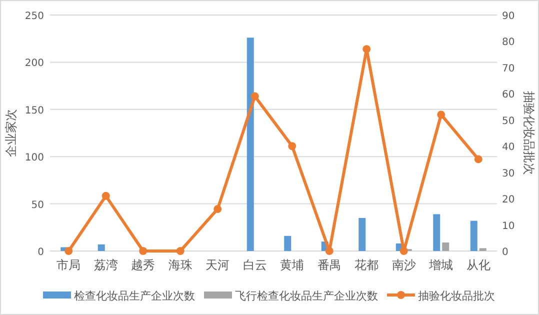 This screenshot has height=315, width=539. What do you see at coordinates (508, 95) in the screenshot?
I see `y2-tick-label: 60` at bounding box center [508, 95].